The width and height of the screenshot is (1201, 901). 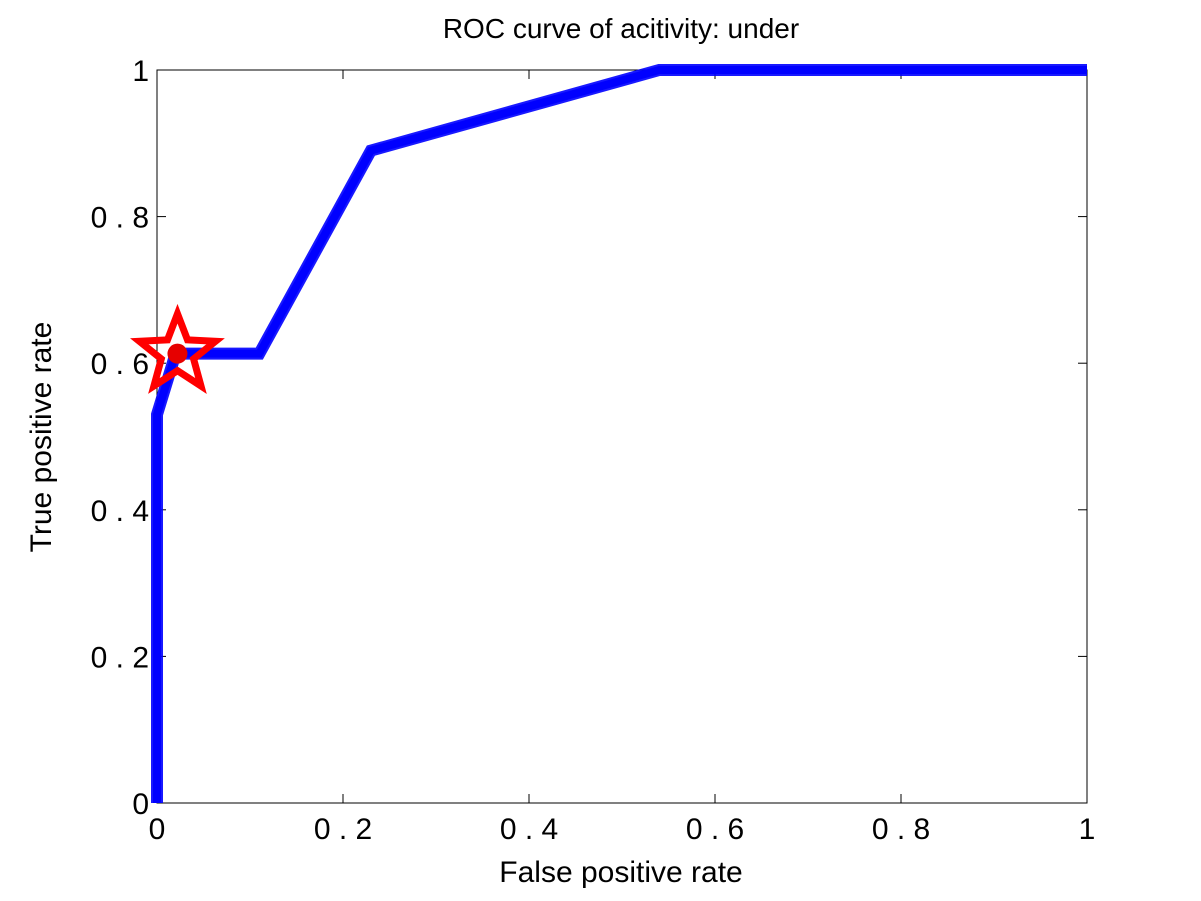 I want to click on optimal-point-dot, so click(x=177, y=353).